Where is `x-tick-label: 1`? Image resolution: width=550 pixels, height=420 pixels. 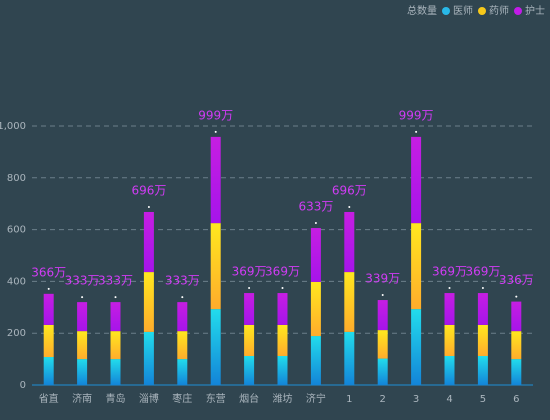
x-tick-label: 1 is located at coordinates (349, 399).